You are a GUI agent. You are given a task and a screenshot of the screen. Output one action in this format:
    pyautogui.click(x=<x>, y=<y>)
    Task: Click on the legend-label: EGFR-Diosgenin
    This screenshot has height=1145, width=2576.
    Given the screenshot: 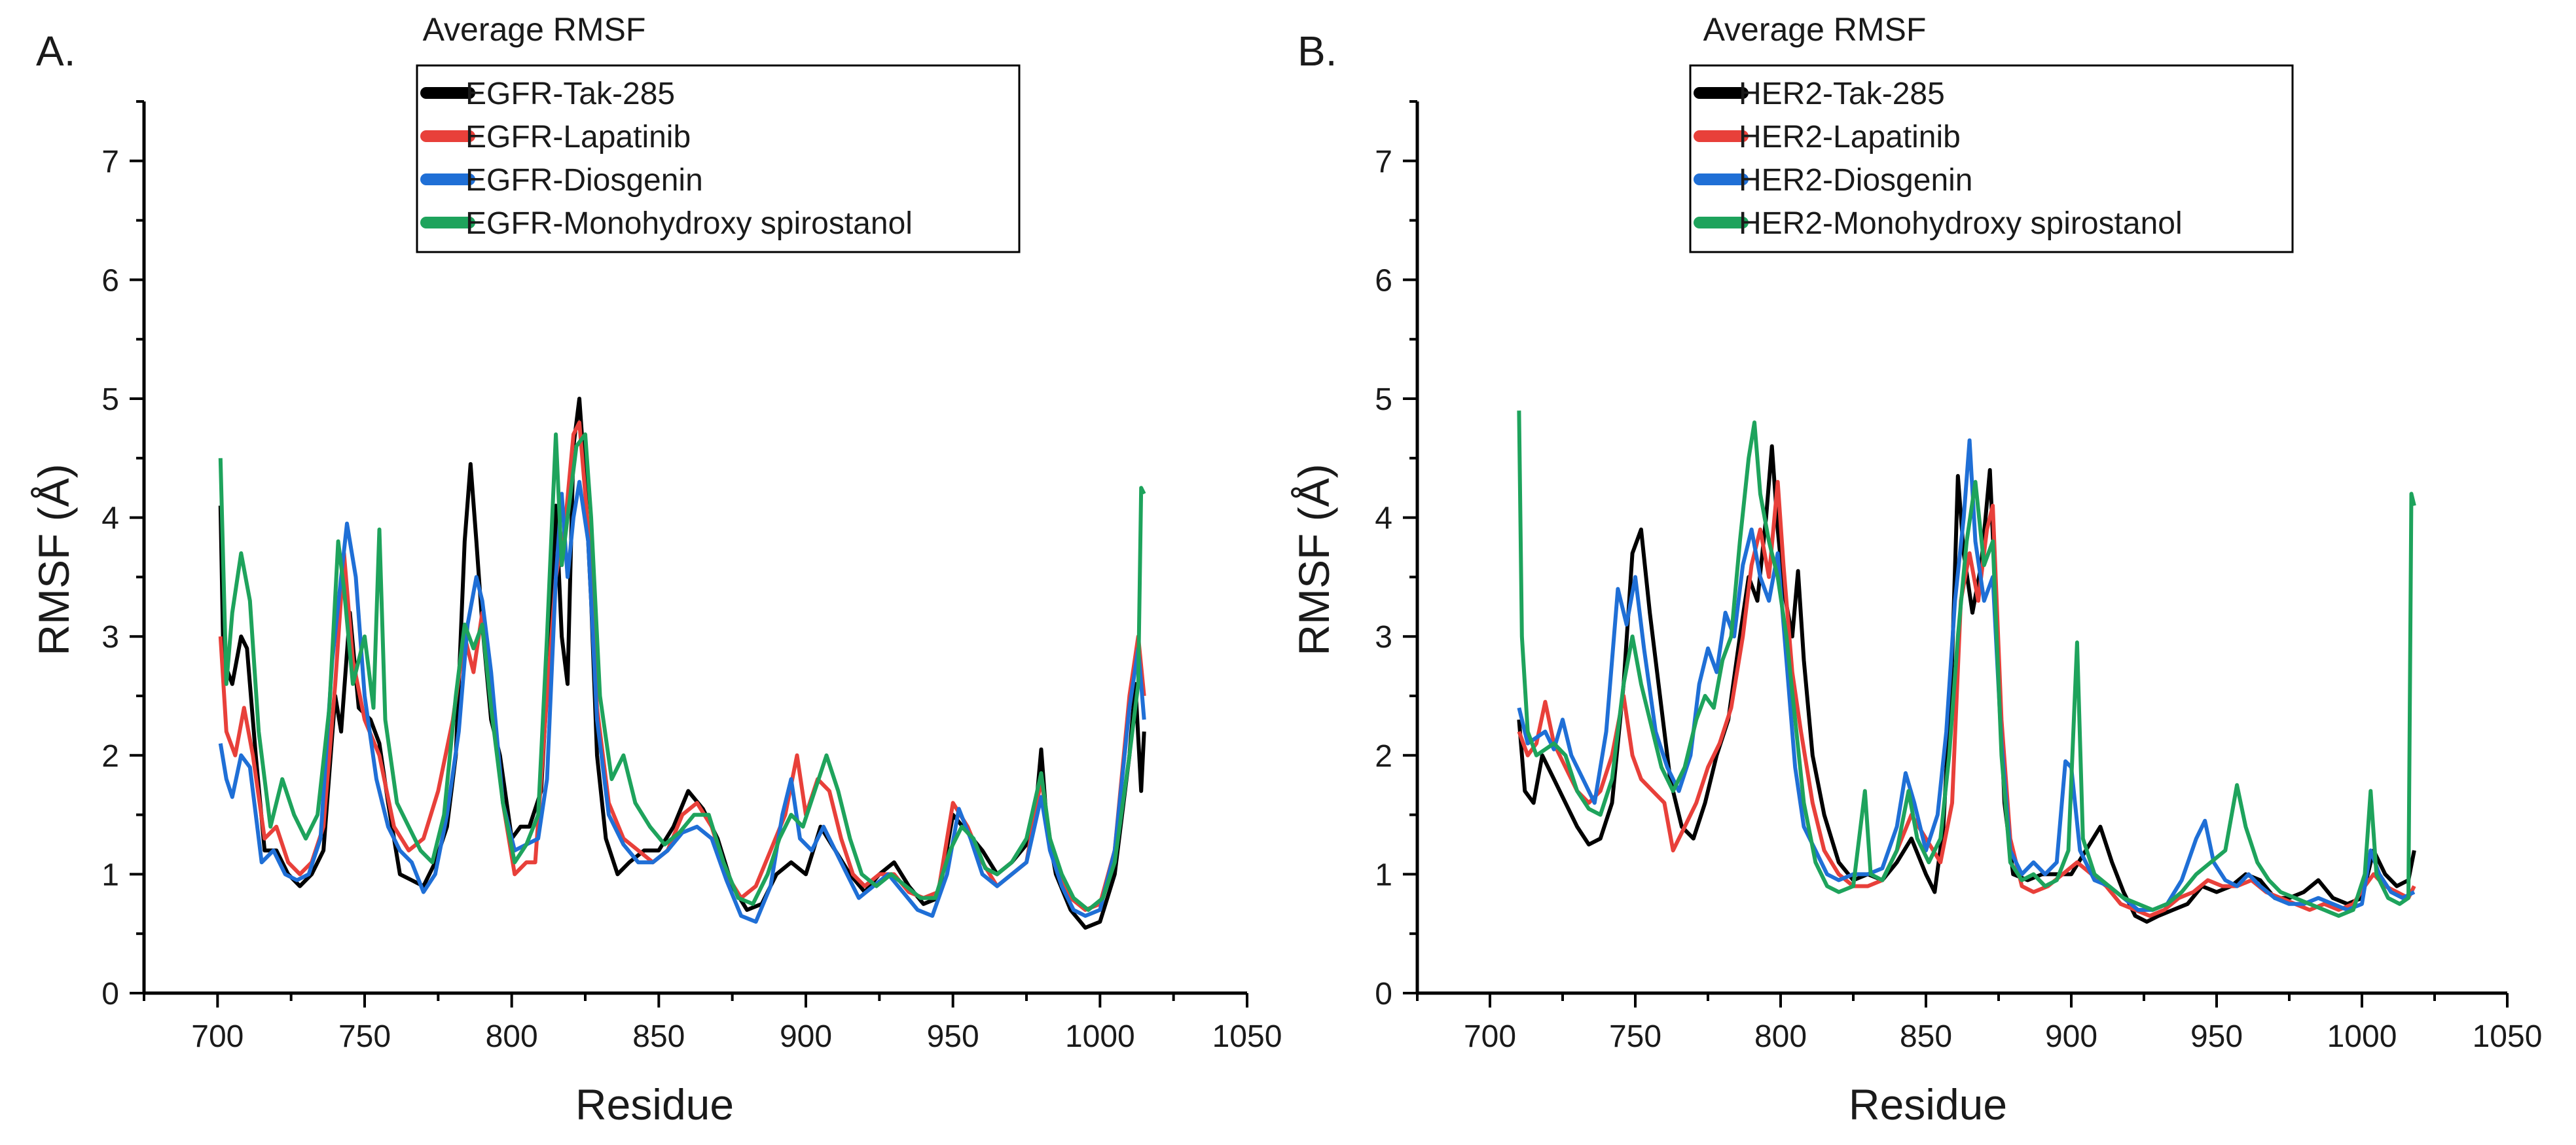 What is the action you would take?
    pyautogui.click(x=584, y=180)
    